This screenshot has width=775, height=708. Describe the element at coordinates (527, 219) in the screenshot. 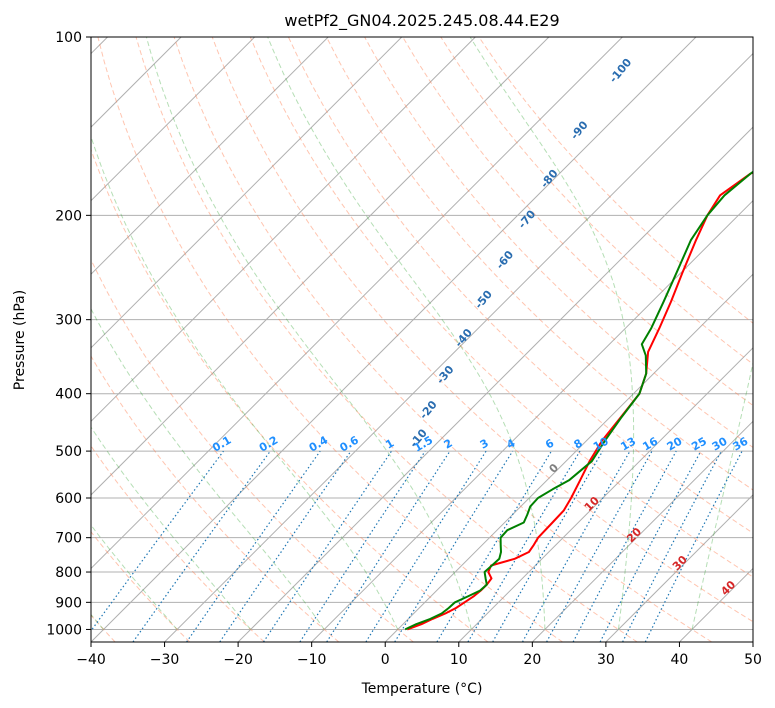

I see `adiabat-label: -70` at that location.